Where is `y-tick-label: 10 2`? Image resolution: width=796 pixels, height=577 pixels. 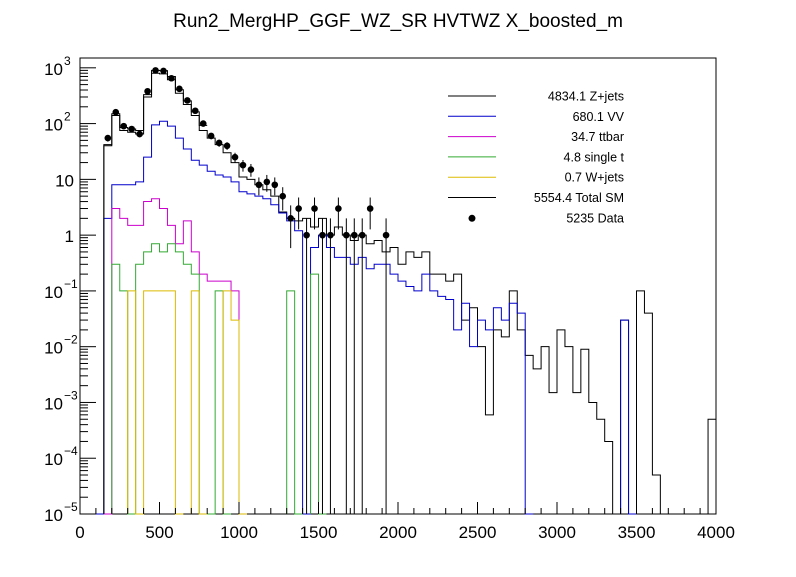 y-tick-label: 10 2 is located at coordinates (57, 122).